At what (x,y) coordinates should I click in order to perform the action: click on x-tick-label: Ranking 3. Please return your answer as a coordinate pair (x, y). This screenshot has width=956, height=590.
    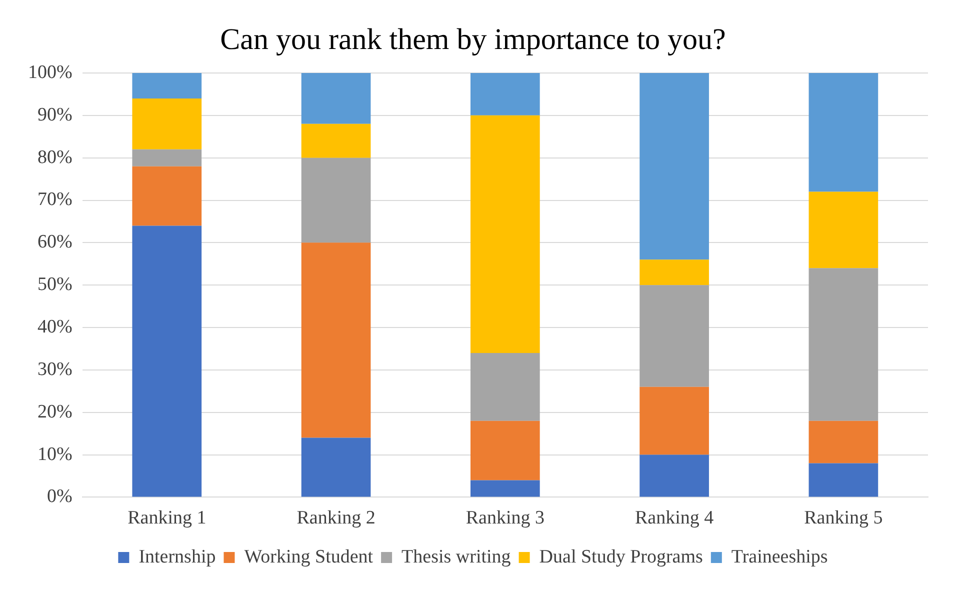
    Looking at the image, I should click on (505, 518).